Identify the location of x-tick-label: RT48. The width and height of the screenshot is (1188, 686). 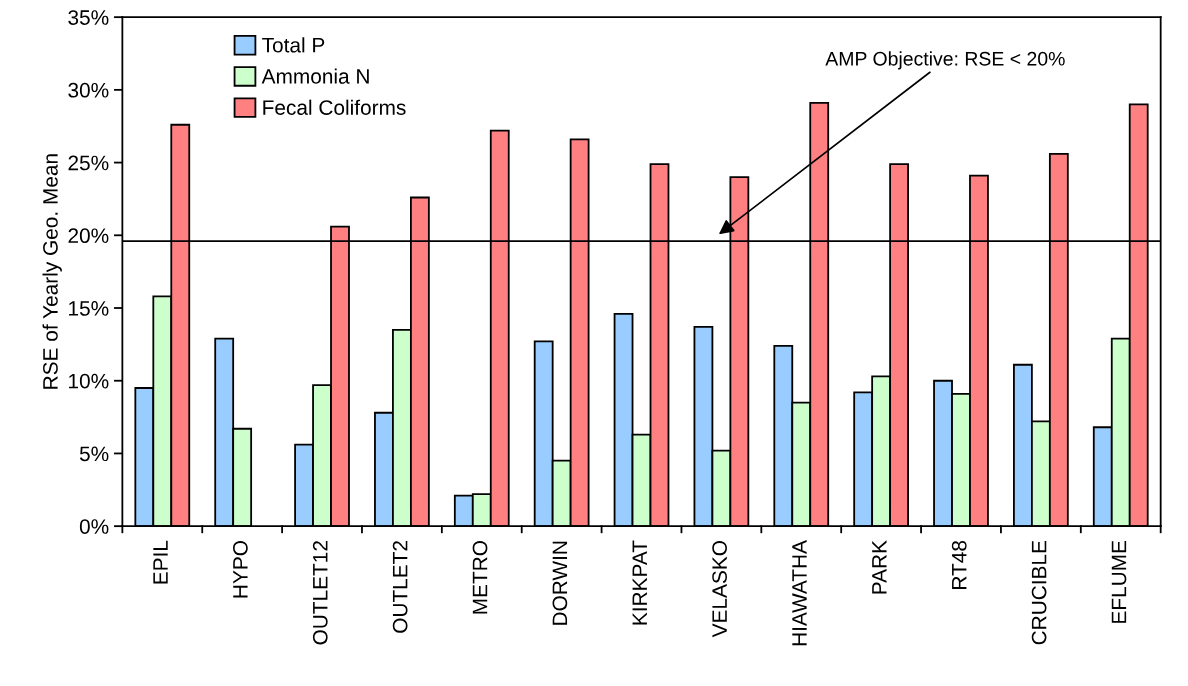
(959, 564).